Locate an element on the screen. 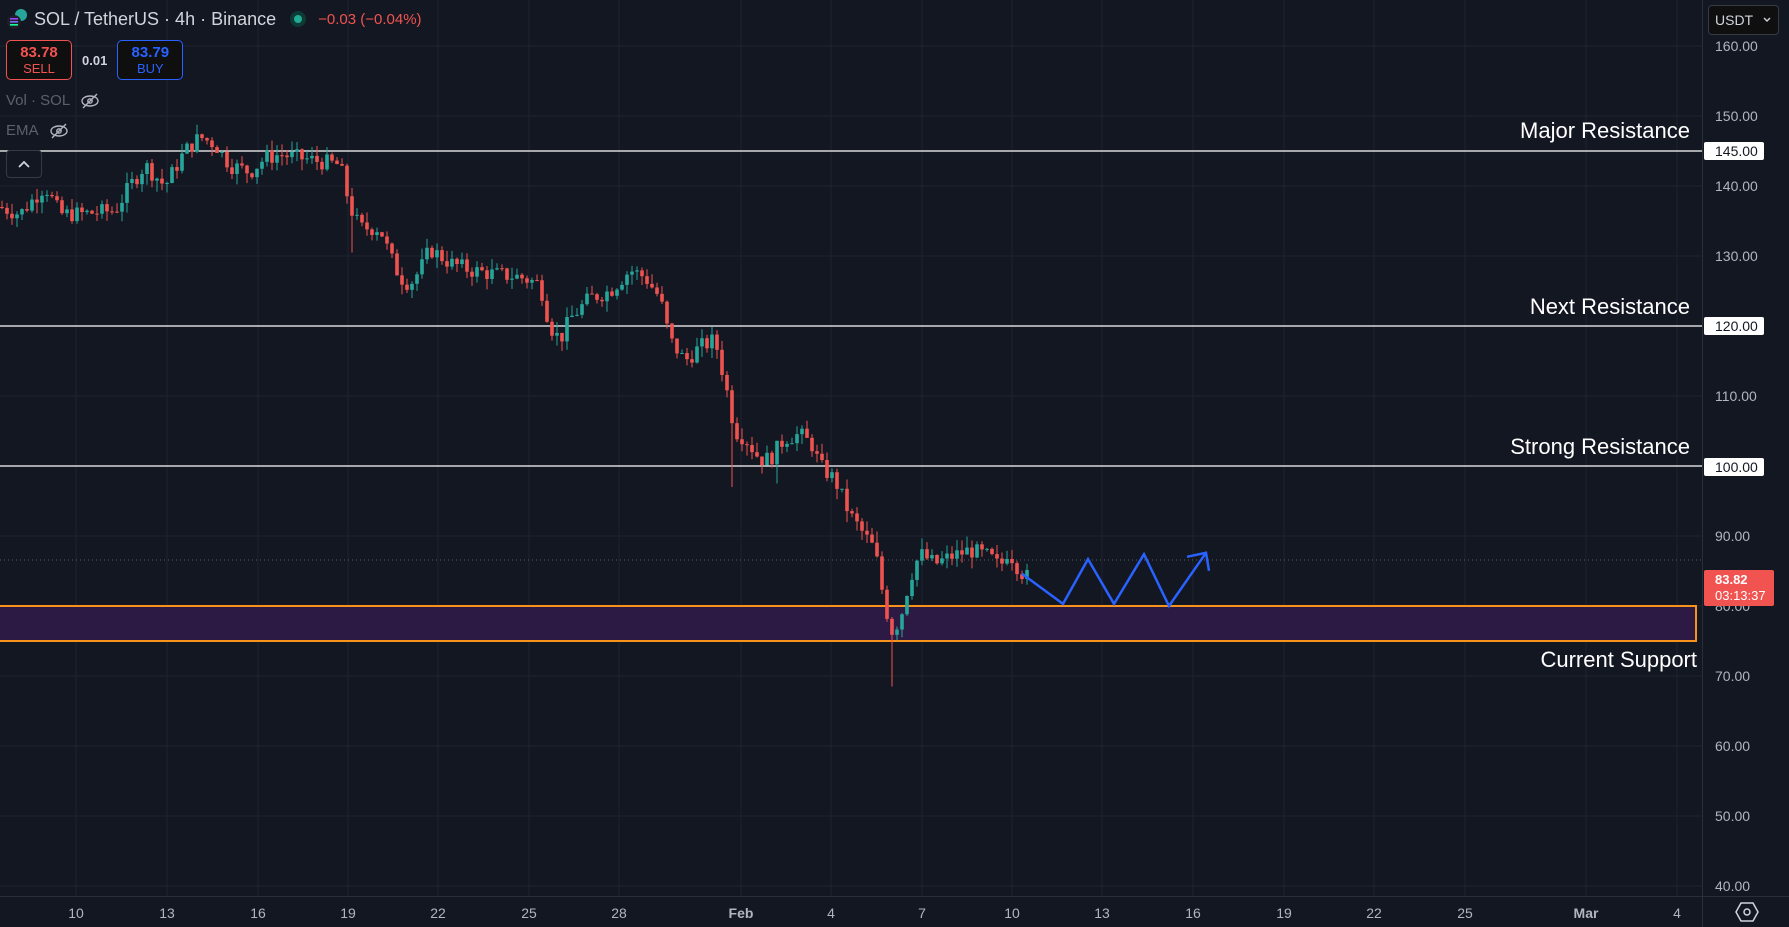  currency-selector: USDT is located at coordinates (1743, 20).